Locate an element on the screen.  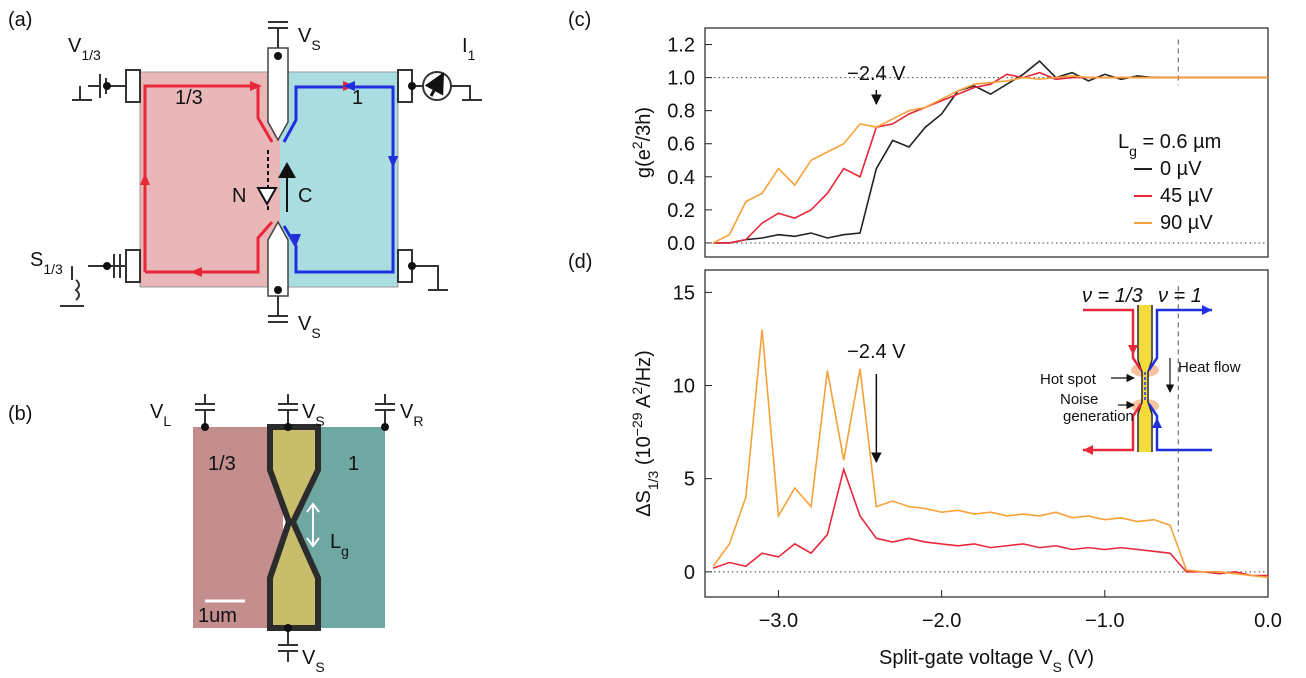
y-tick-label: 0.2 is located at coordinates (681, 211).